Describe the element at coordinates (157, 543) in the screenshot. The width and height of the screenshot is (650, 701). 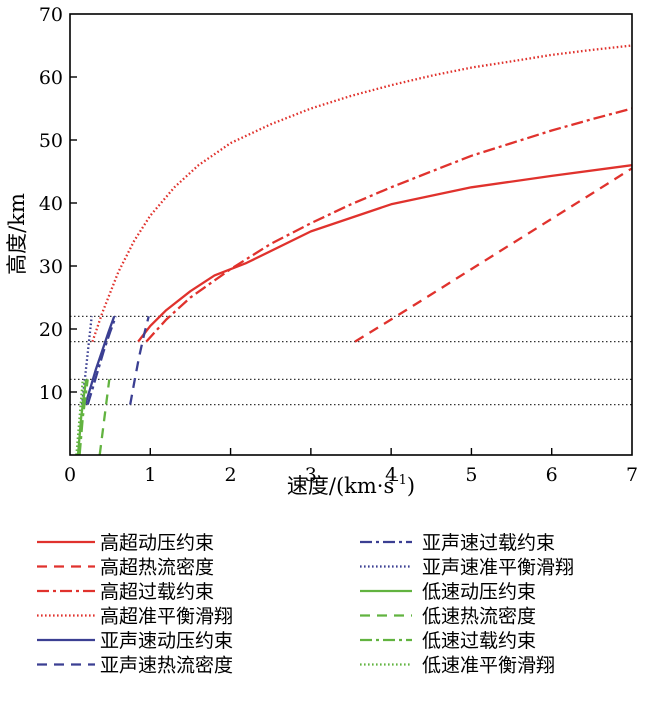
I see `legend-label-0: 高超动压约束` at that location.